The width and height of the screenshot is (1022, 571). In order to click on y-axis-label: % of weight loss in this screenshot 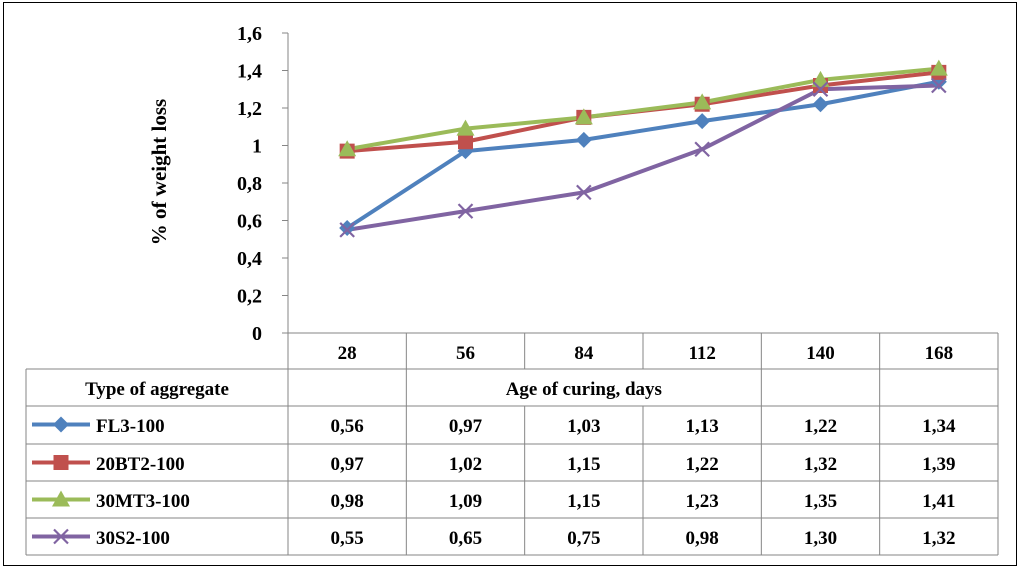, I will do `click(159, 172)`.